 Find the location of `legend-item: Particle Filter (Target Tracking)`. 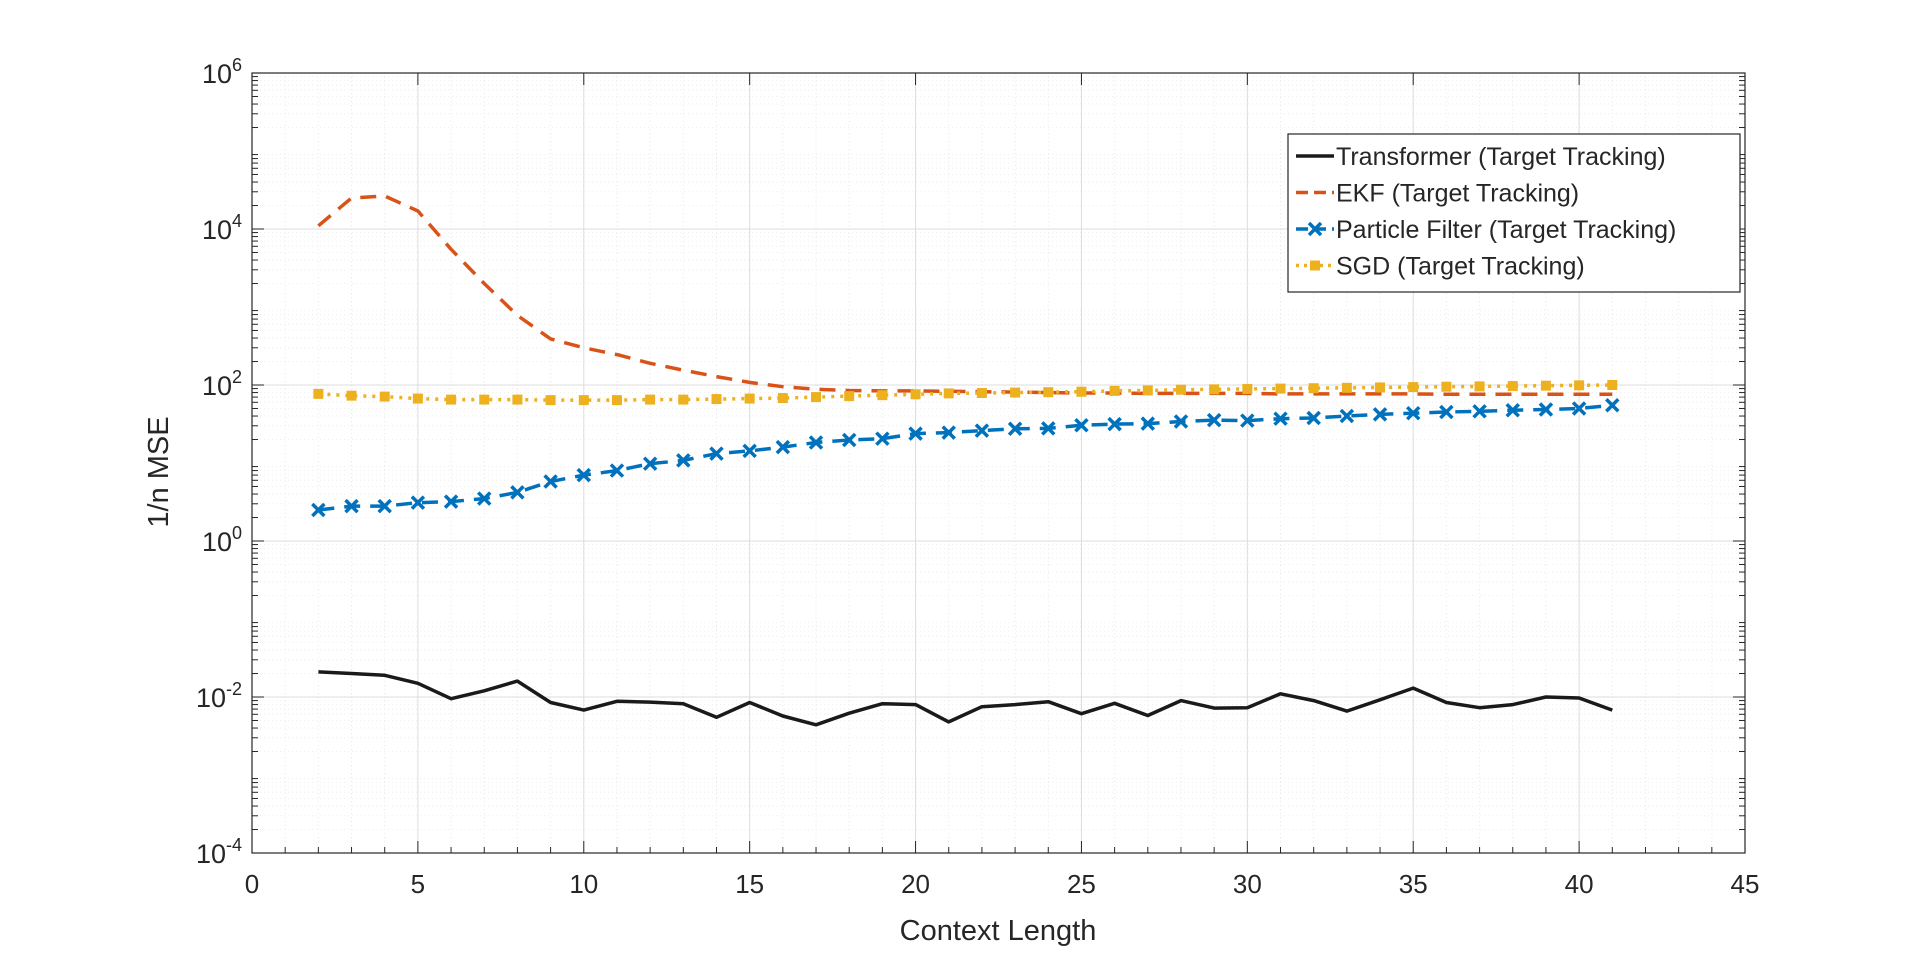

legend-item: Particle Filter (Target Tracking) is located at coordinates (1486, 230).